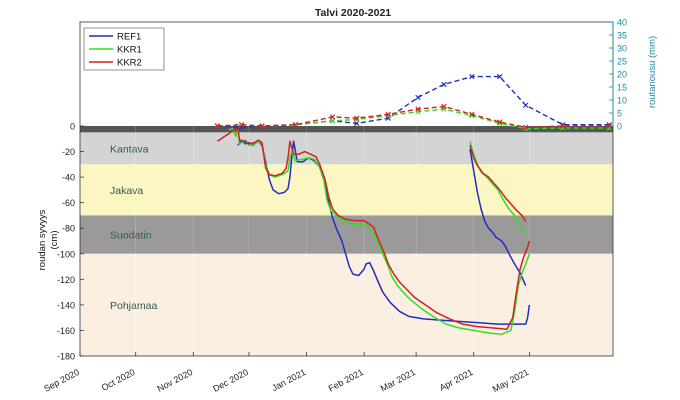 The width and height of the screenshot is (680, 400). What do you see at coordinates (622, 101) in the screenshot?
I see `y-tick-label-right-10: 10` at bounding box center [622, 101].